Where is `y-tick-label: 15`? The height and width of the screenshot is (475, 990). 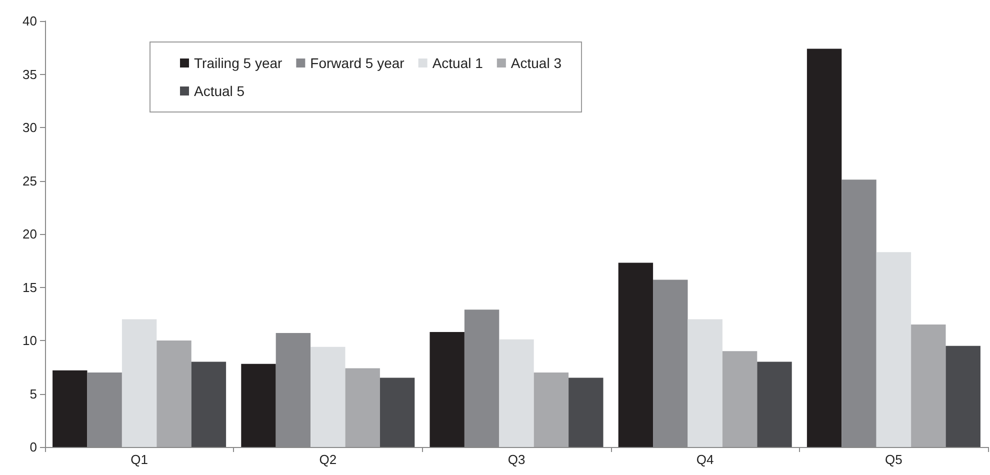 y-tick-label: 15 is located at coordinates (29, 287).